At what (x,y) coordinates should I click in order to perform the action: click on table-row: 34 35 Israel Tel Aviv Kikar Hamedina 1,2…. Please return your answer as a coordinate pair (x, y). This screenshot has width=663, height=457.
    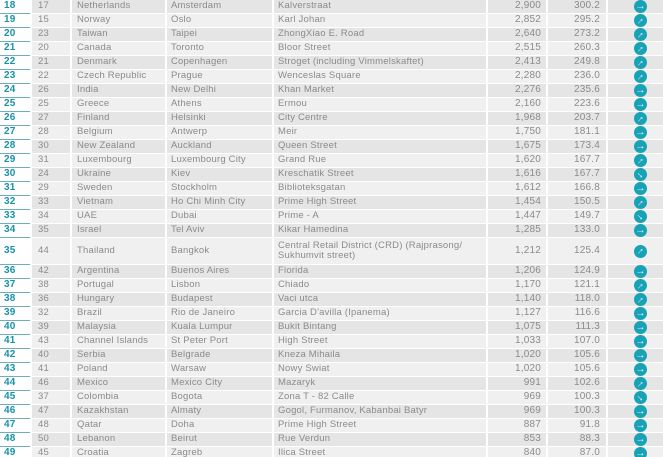
    Looking at the image, I should click on (331, 231).